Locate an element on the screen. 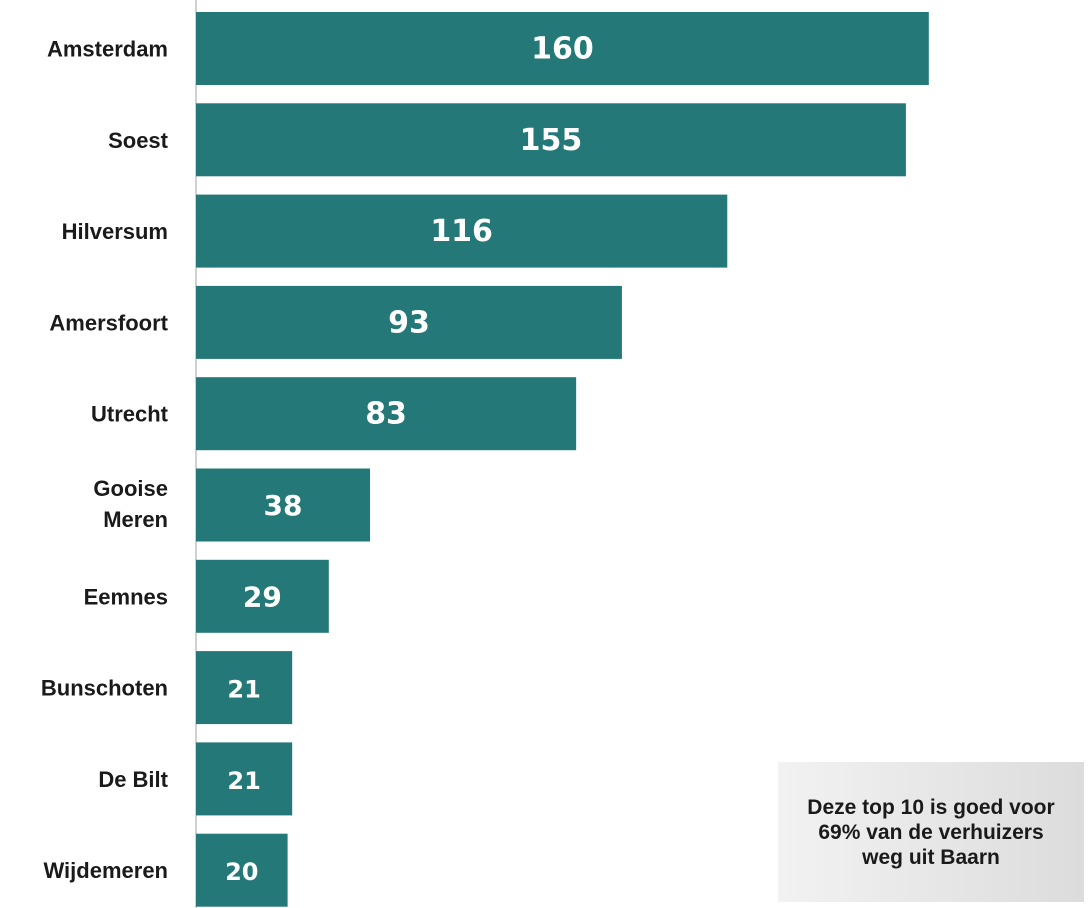 The image size is (1088, 908). value-label-soest: 155 is located at coordinates (551, 140).